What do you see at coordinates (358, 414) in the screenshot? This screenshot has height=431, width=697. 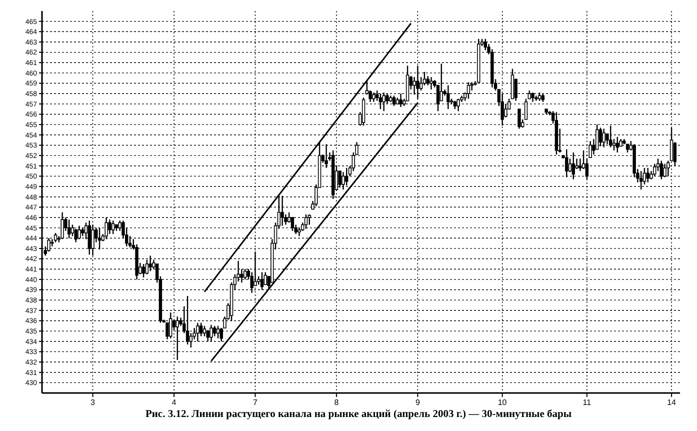 I see `text: Рис. 3.12. Линии растущего канала на рынке акций (апрель 2003 г.) — 30-минутные бары` at bounding box center [358, 414].